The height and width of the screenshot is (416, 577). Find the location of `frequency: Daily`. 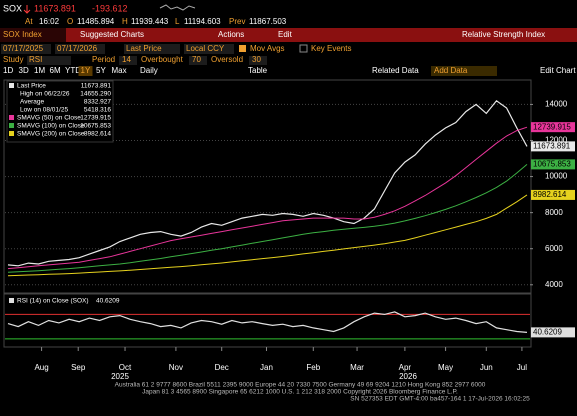

frequency: Daily is located at coordinates (149, 70).